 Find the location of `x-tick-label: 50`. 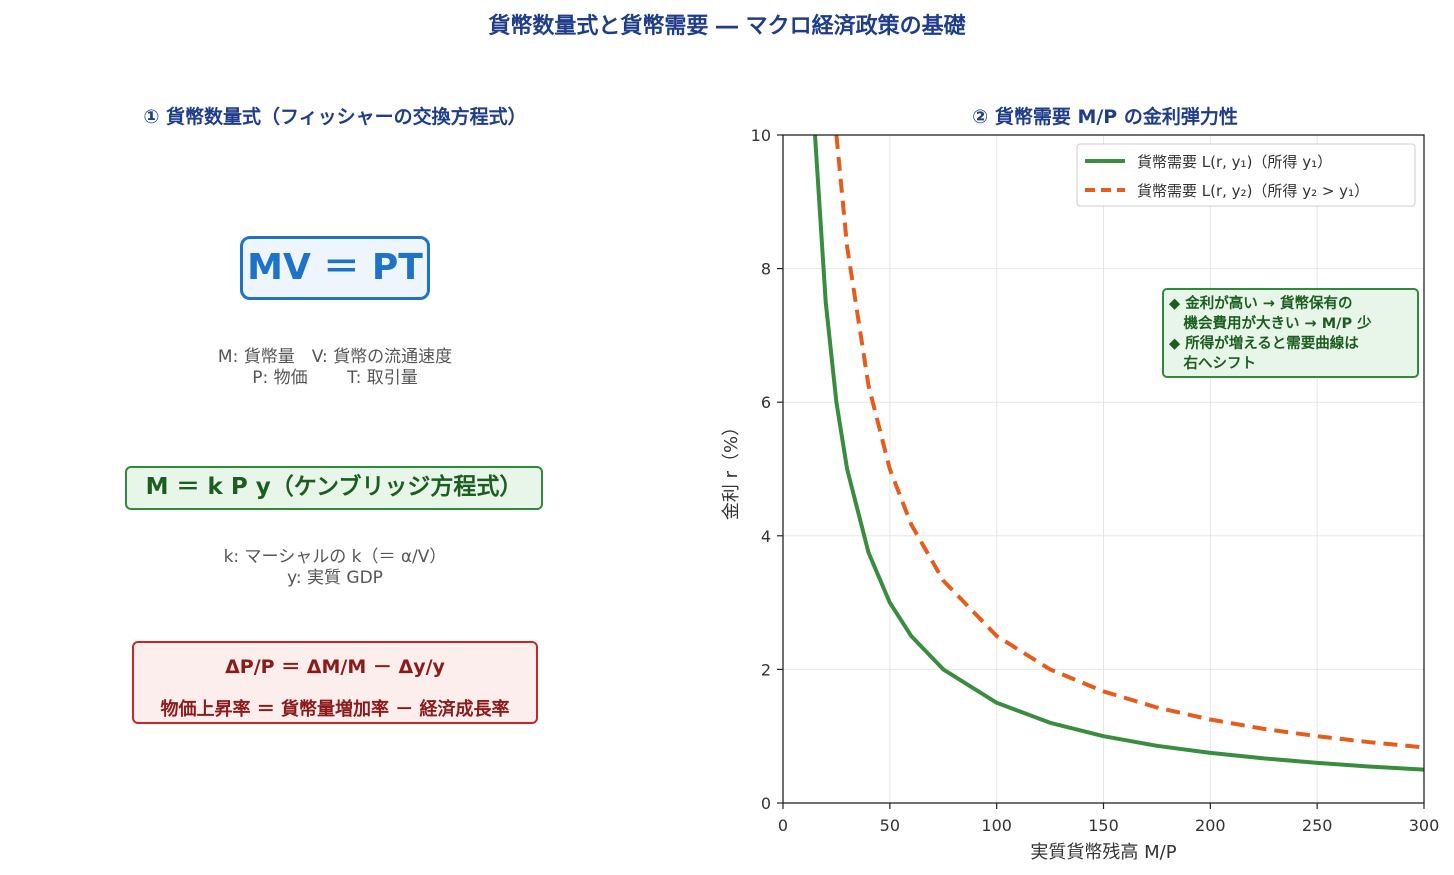

x-tick-label: 50 is located at coordinates (890, 825).